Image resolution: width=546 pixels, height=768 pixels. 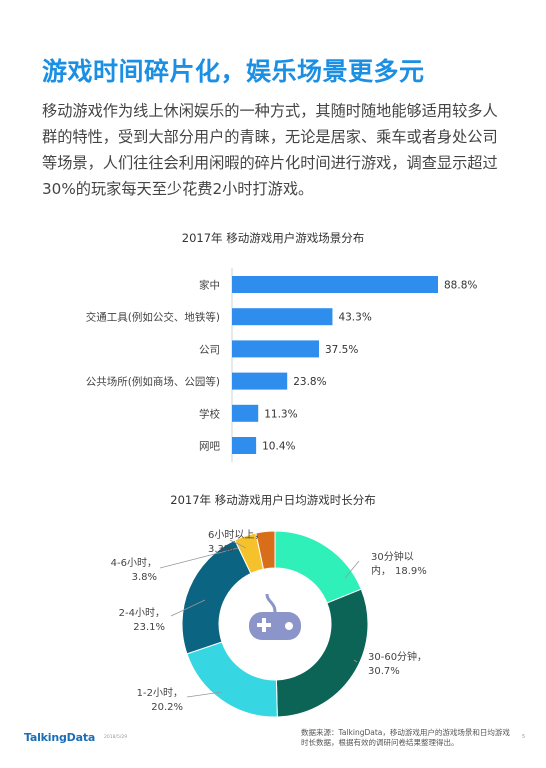 What do you see at coordinates (149, 627) in the screenshot?
I see `donut-value-label: 23.1%` at bounding box center [149, 627].